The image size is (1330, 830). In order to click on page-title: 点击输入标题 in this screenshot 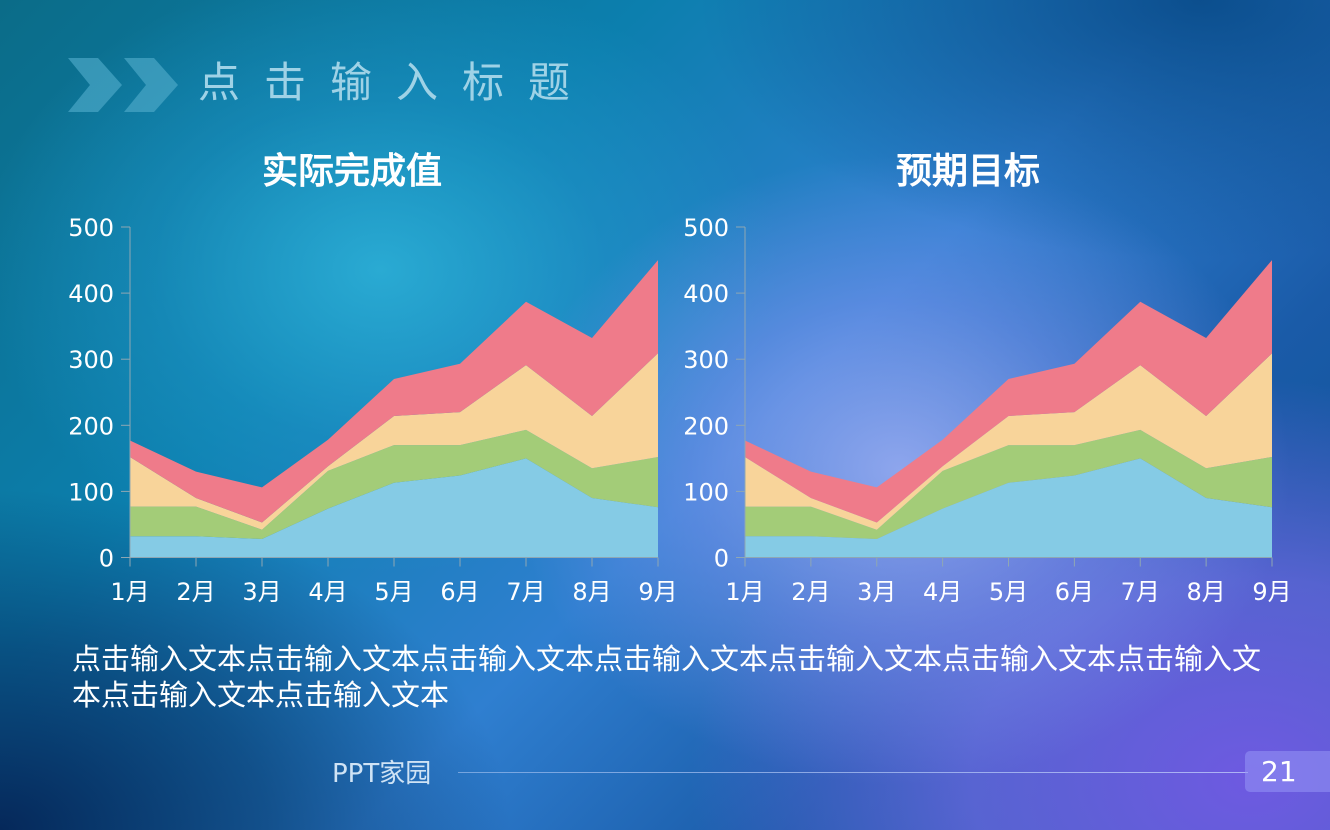, I will do `click(396, 82)`.